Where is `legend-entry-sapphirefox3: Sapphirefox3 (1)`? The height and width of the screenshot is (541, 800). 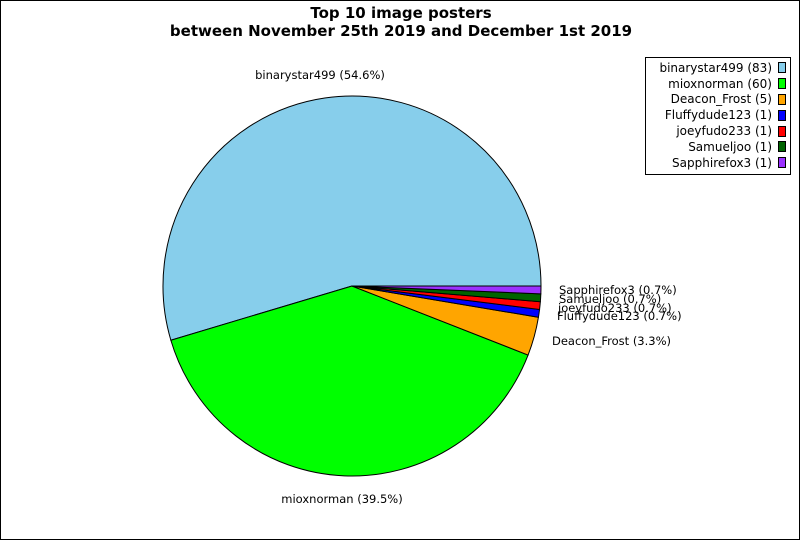
legend-entry-sapphirefox3: Sapphirefox3 (1) is located at coordinates (718, 163).